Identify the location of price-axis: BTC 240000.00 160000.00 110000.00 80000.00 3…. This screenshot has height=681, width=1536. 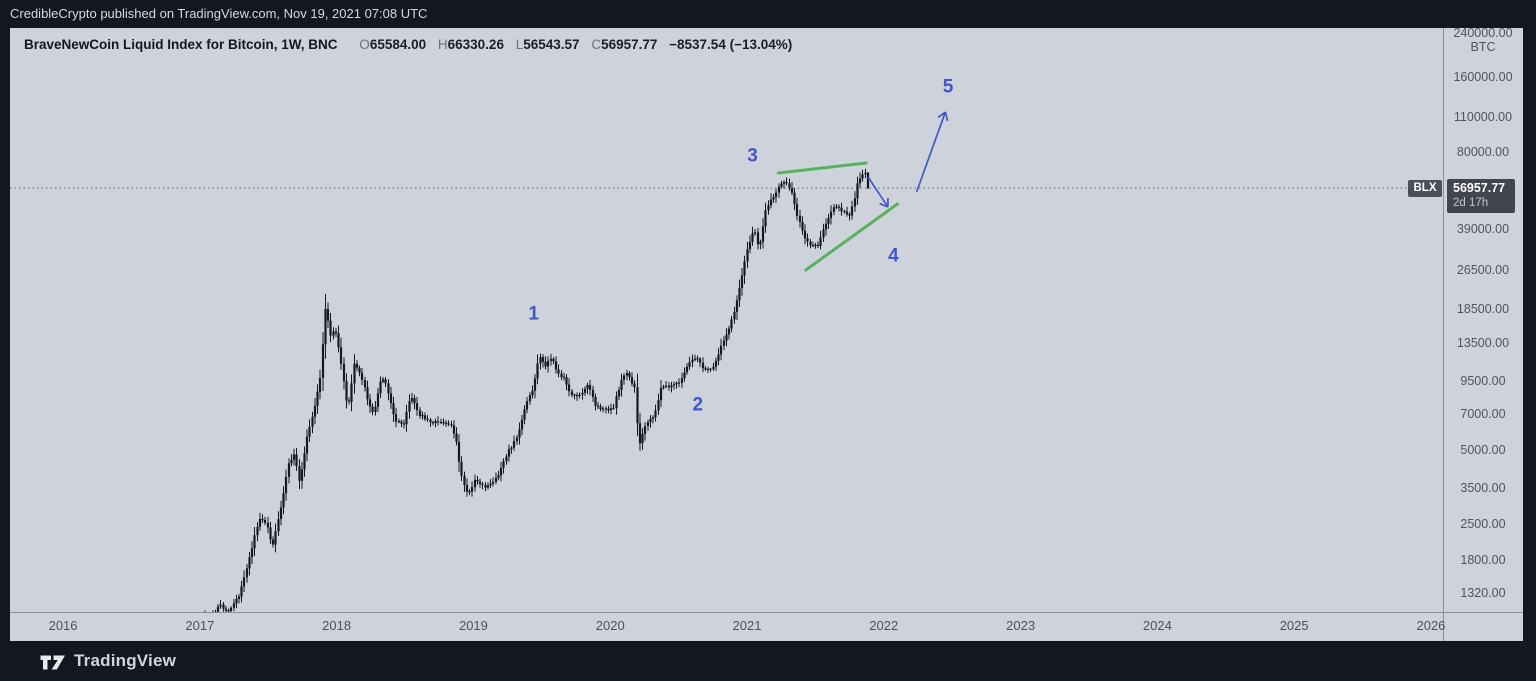
(1483, 333).